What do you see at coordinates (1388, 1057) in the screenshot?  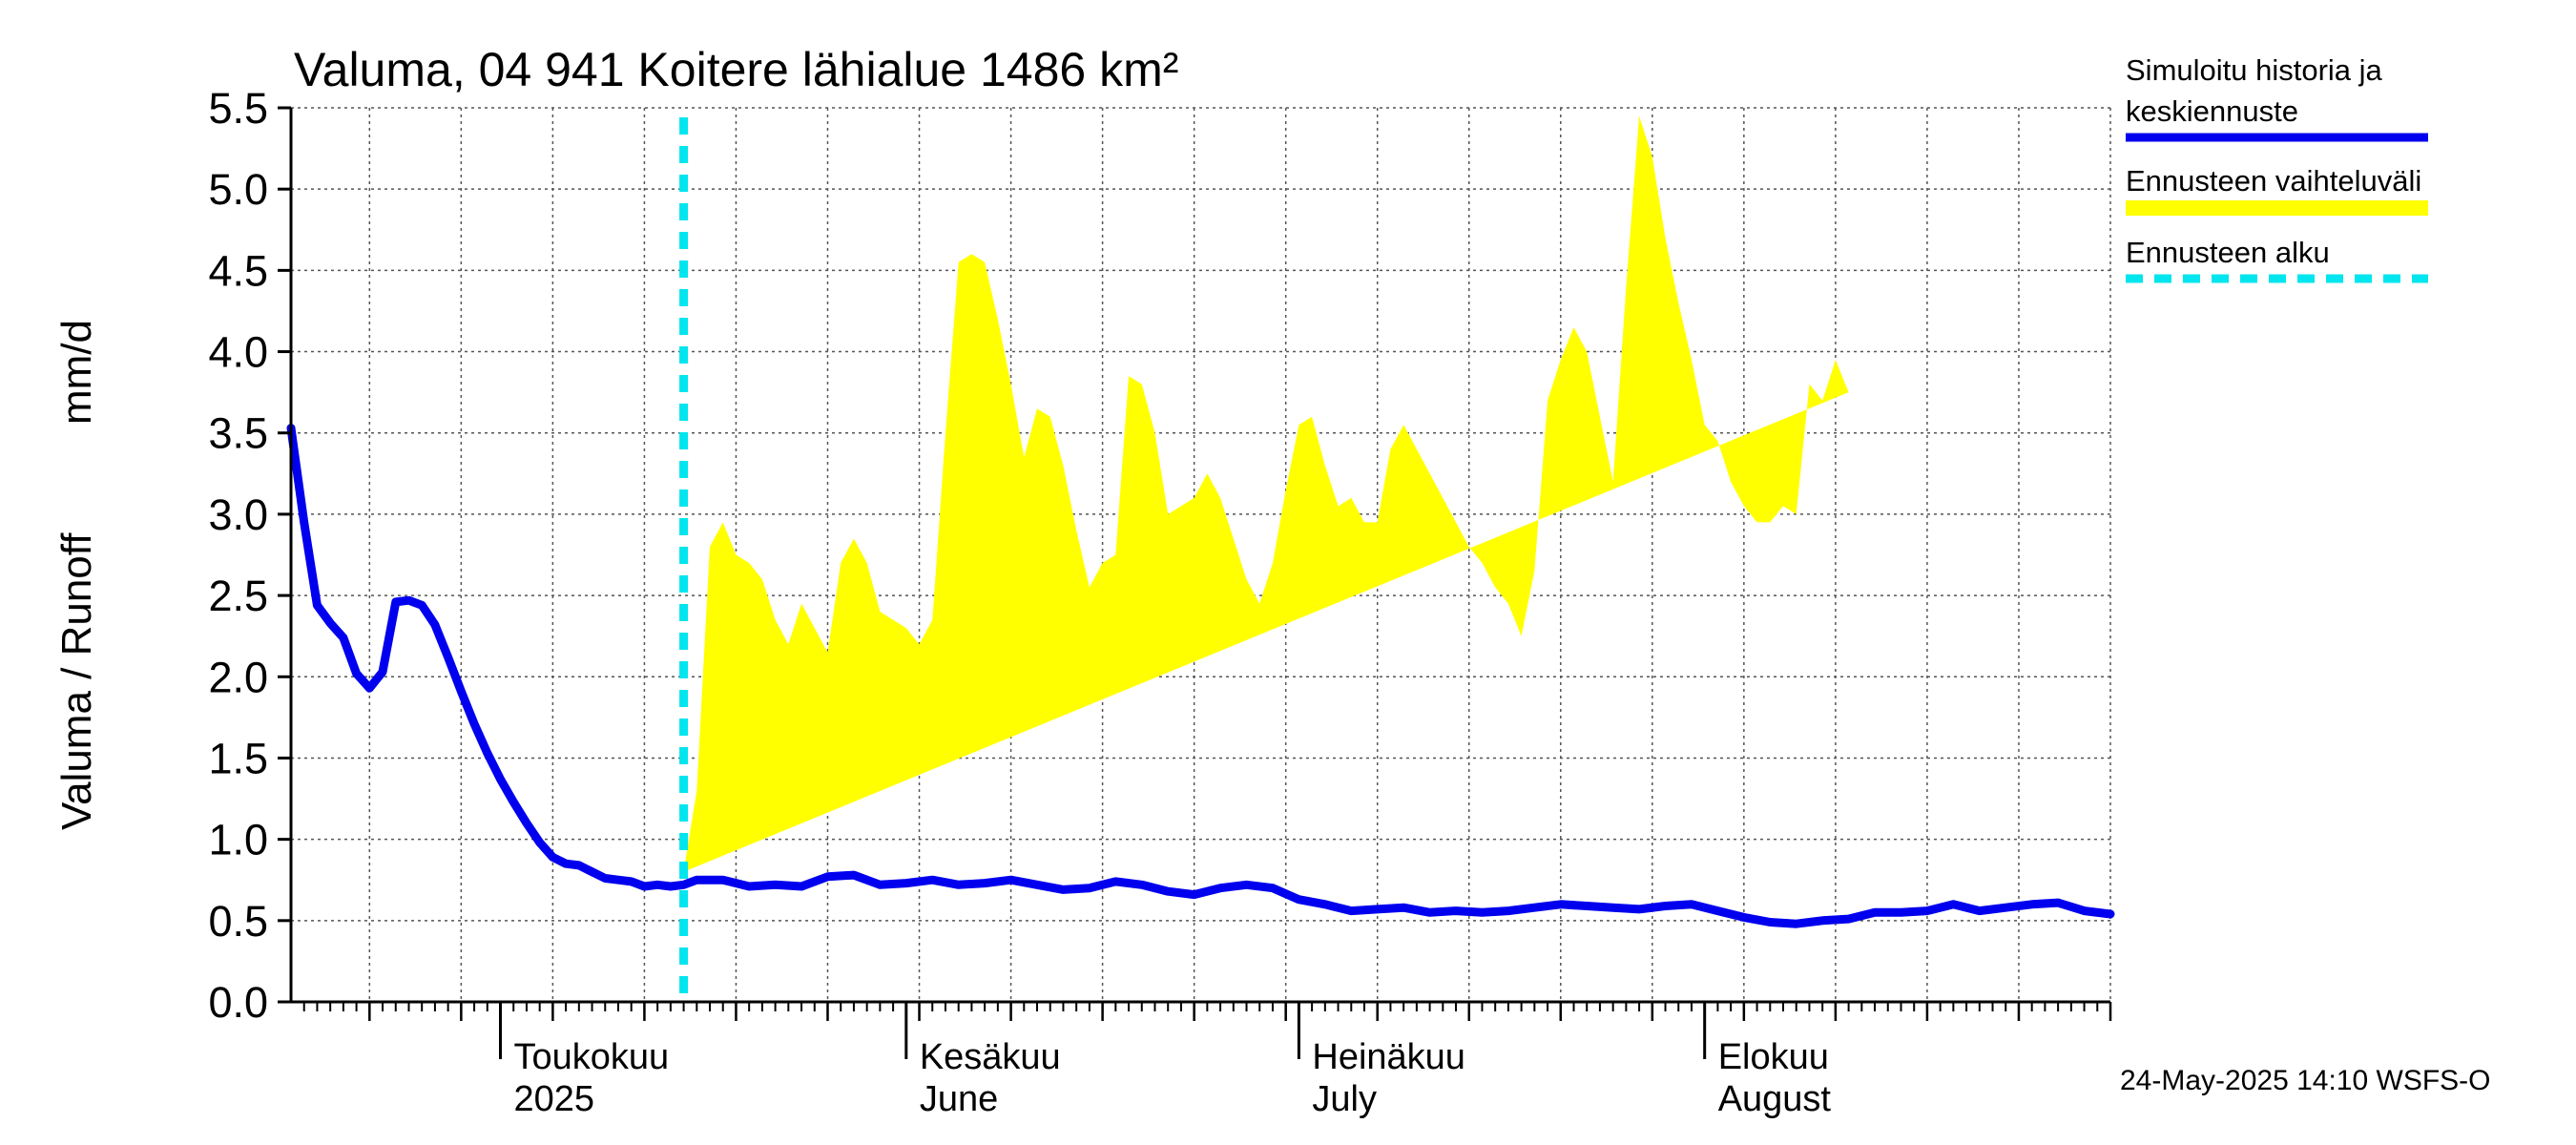 I see `month-label: Heinäkuu` at bounding box center [1388, 1057].